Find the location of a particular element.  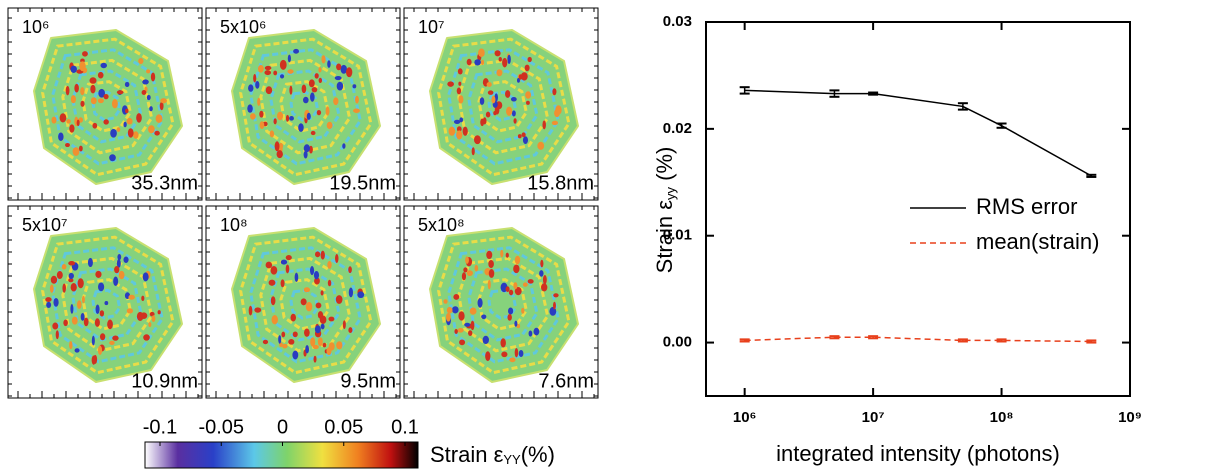

x-tick-label: 10⁸ is located at coordinates (1002, 417).